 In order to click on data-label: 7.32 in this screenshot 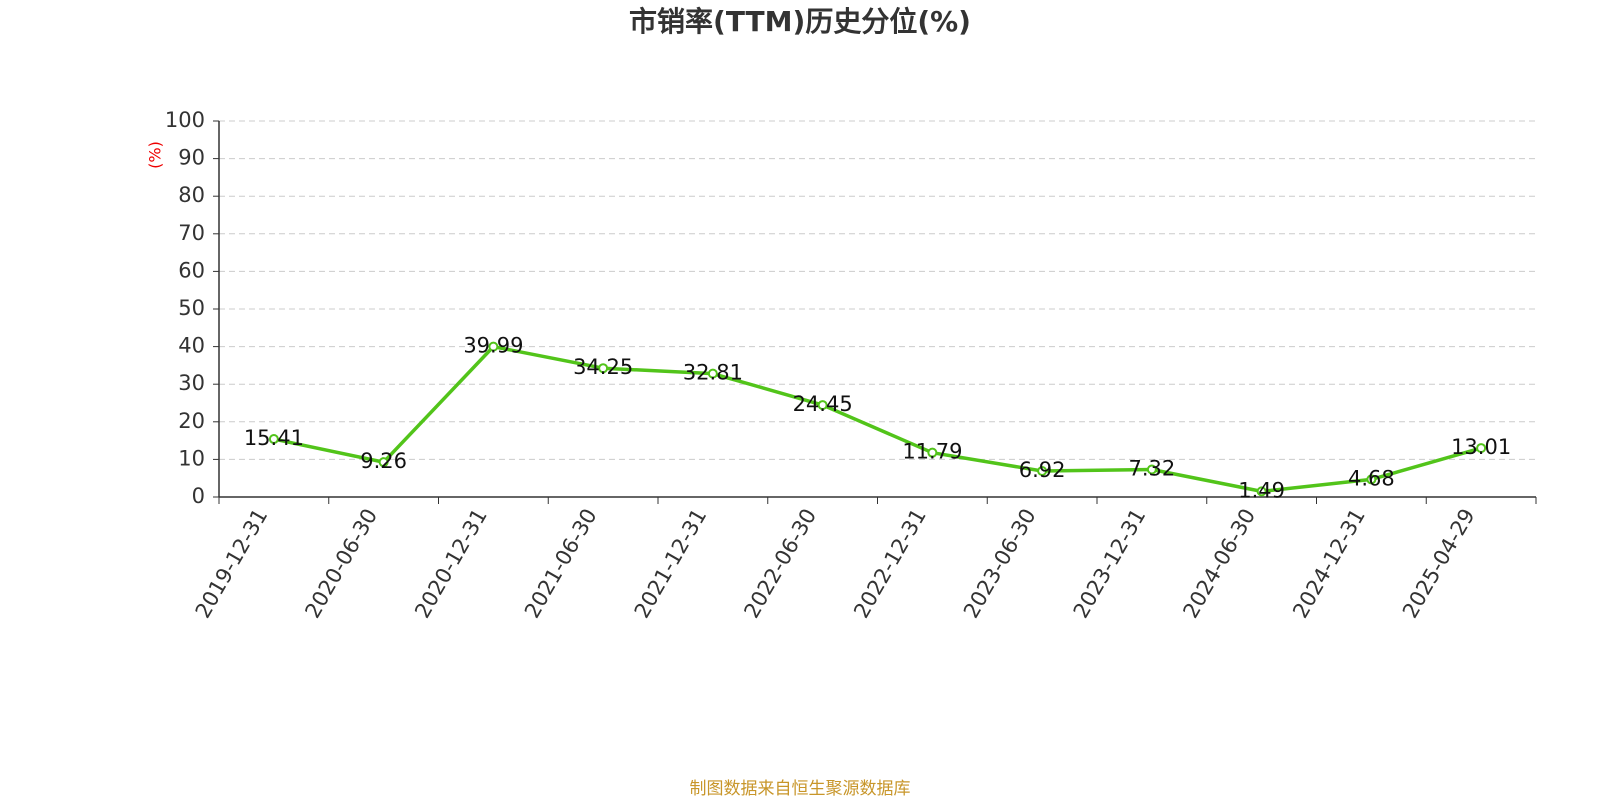, I will do `click(1151, 468)`.